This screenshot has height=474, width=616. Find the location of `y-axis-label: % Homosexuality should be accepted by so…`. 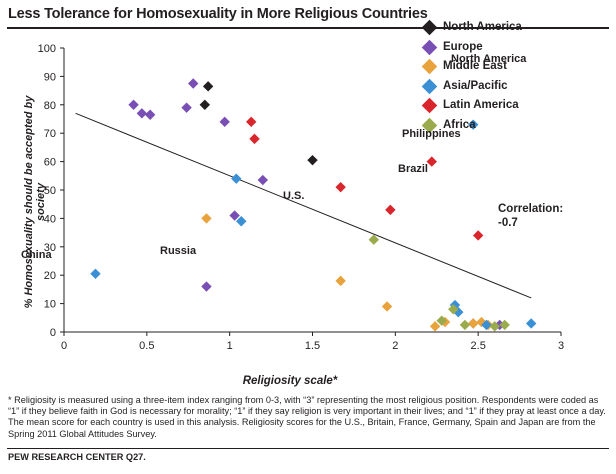

y-axis-label: % Homosexuality should be accepted by so… is located at coordinates (35, 202).